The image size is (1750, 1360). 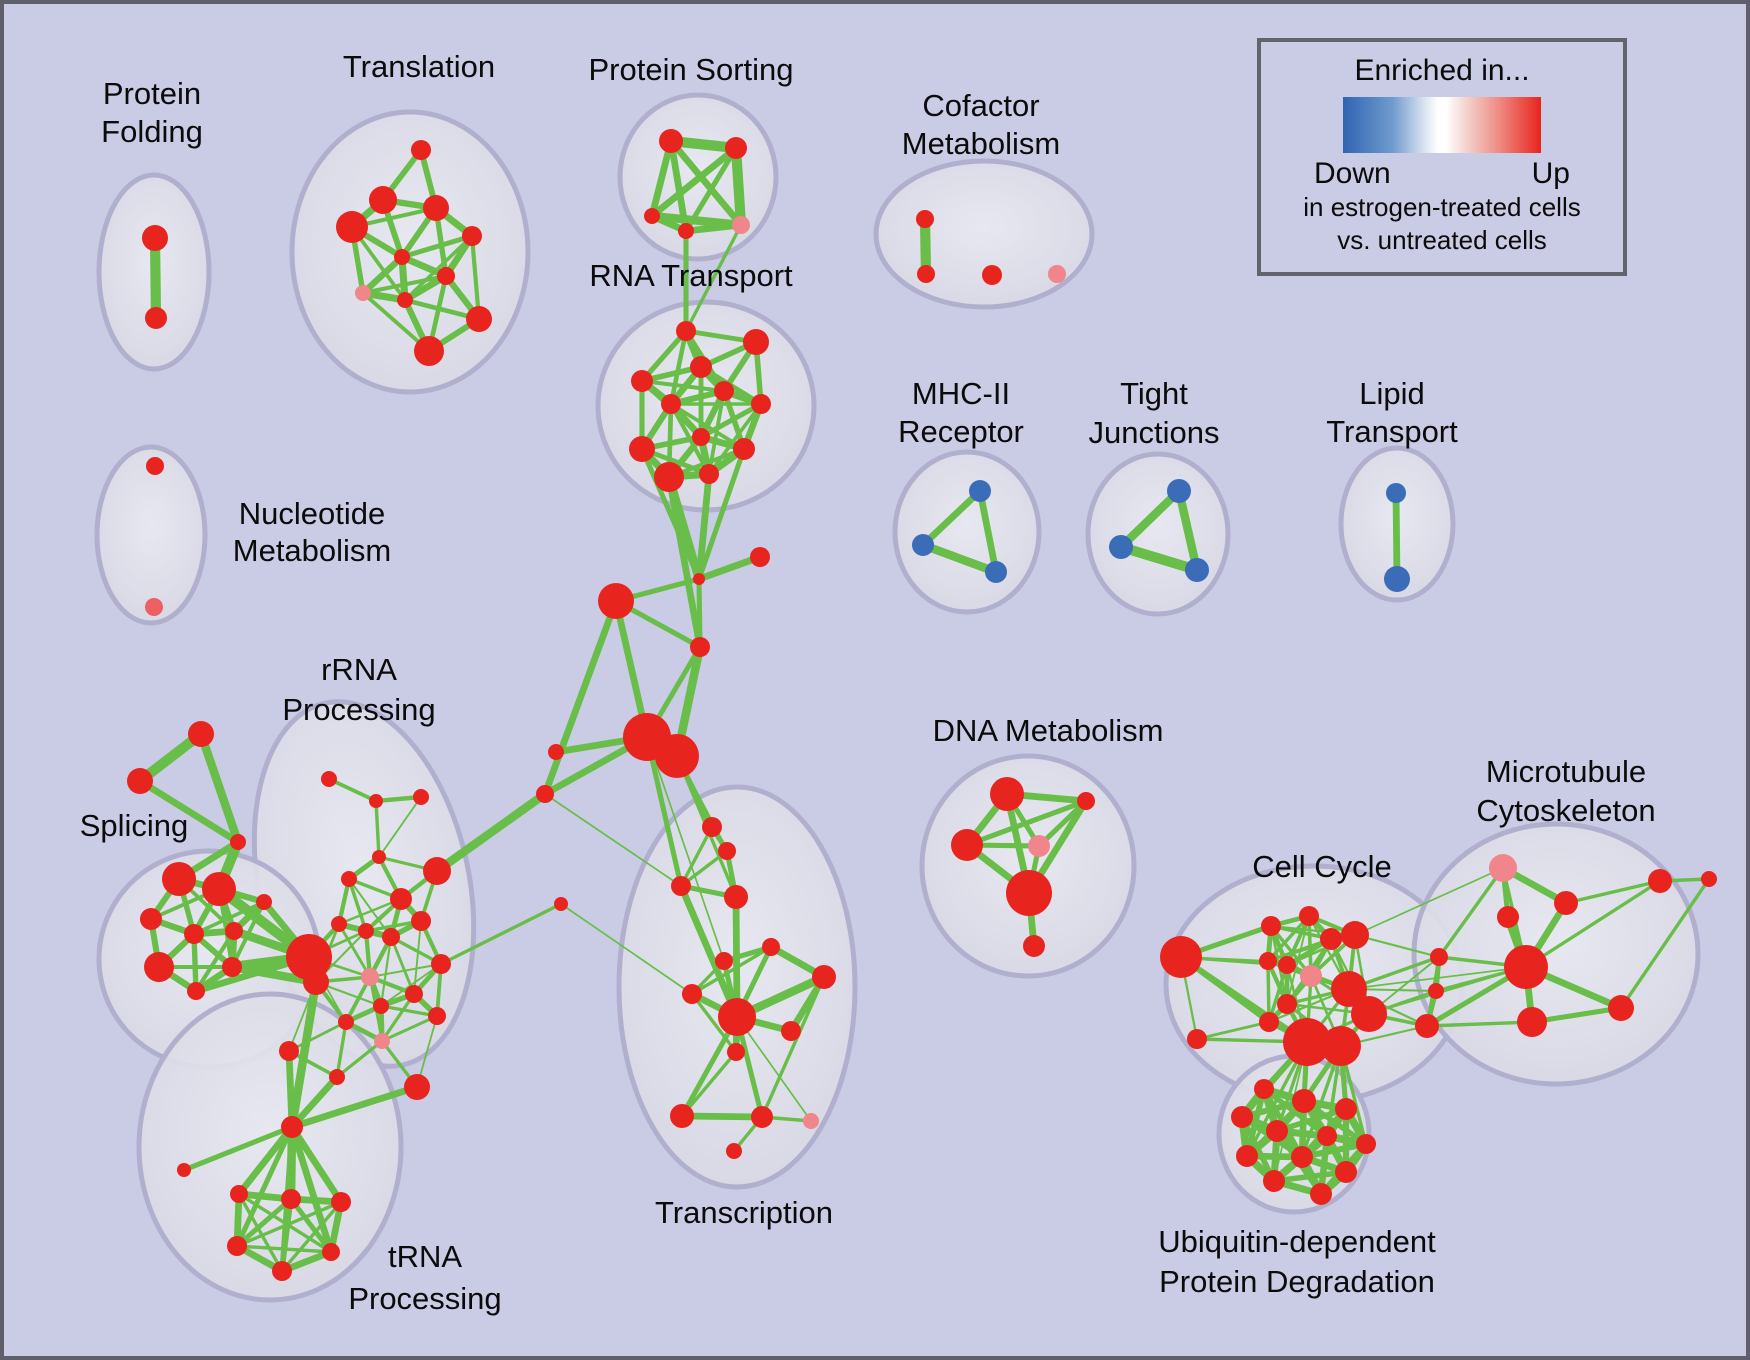 I want to click on node-tx15, so click(x=734, y=1151).